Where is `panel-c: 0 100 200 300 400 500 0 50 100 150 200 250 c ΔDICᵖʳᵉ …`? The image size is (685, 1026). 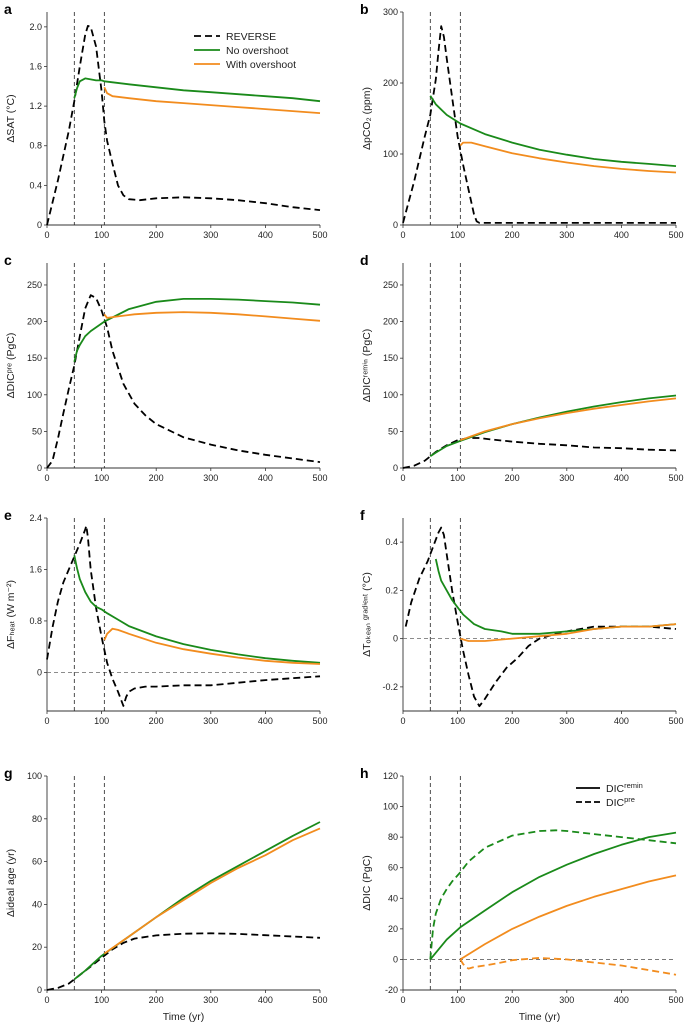 panel-c: 0 100 200 300 400 500 0 50 100 150 200 250 c ΔDICᵖʳᵉ … is located at coordinates (166, 367).